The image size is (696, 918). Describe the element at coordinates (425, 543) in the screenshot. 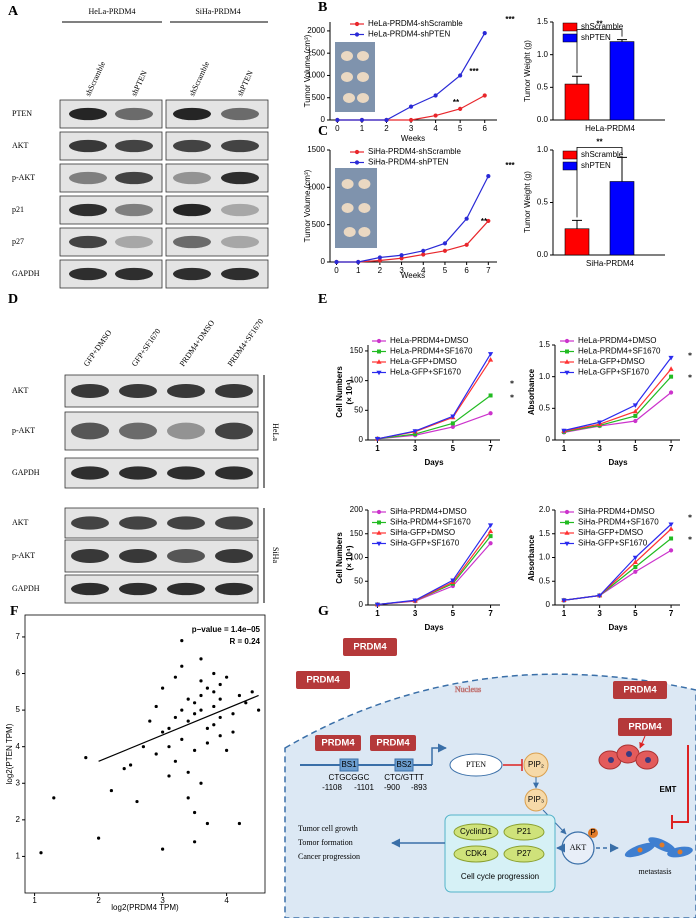

I see `legend-label: SiHa-GFP+SF1670` at that location.